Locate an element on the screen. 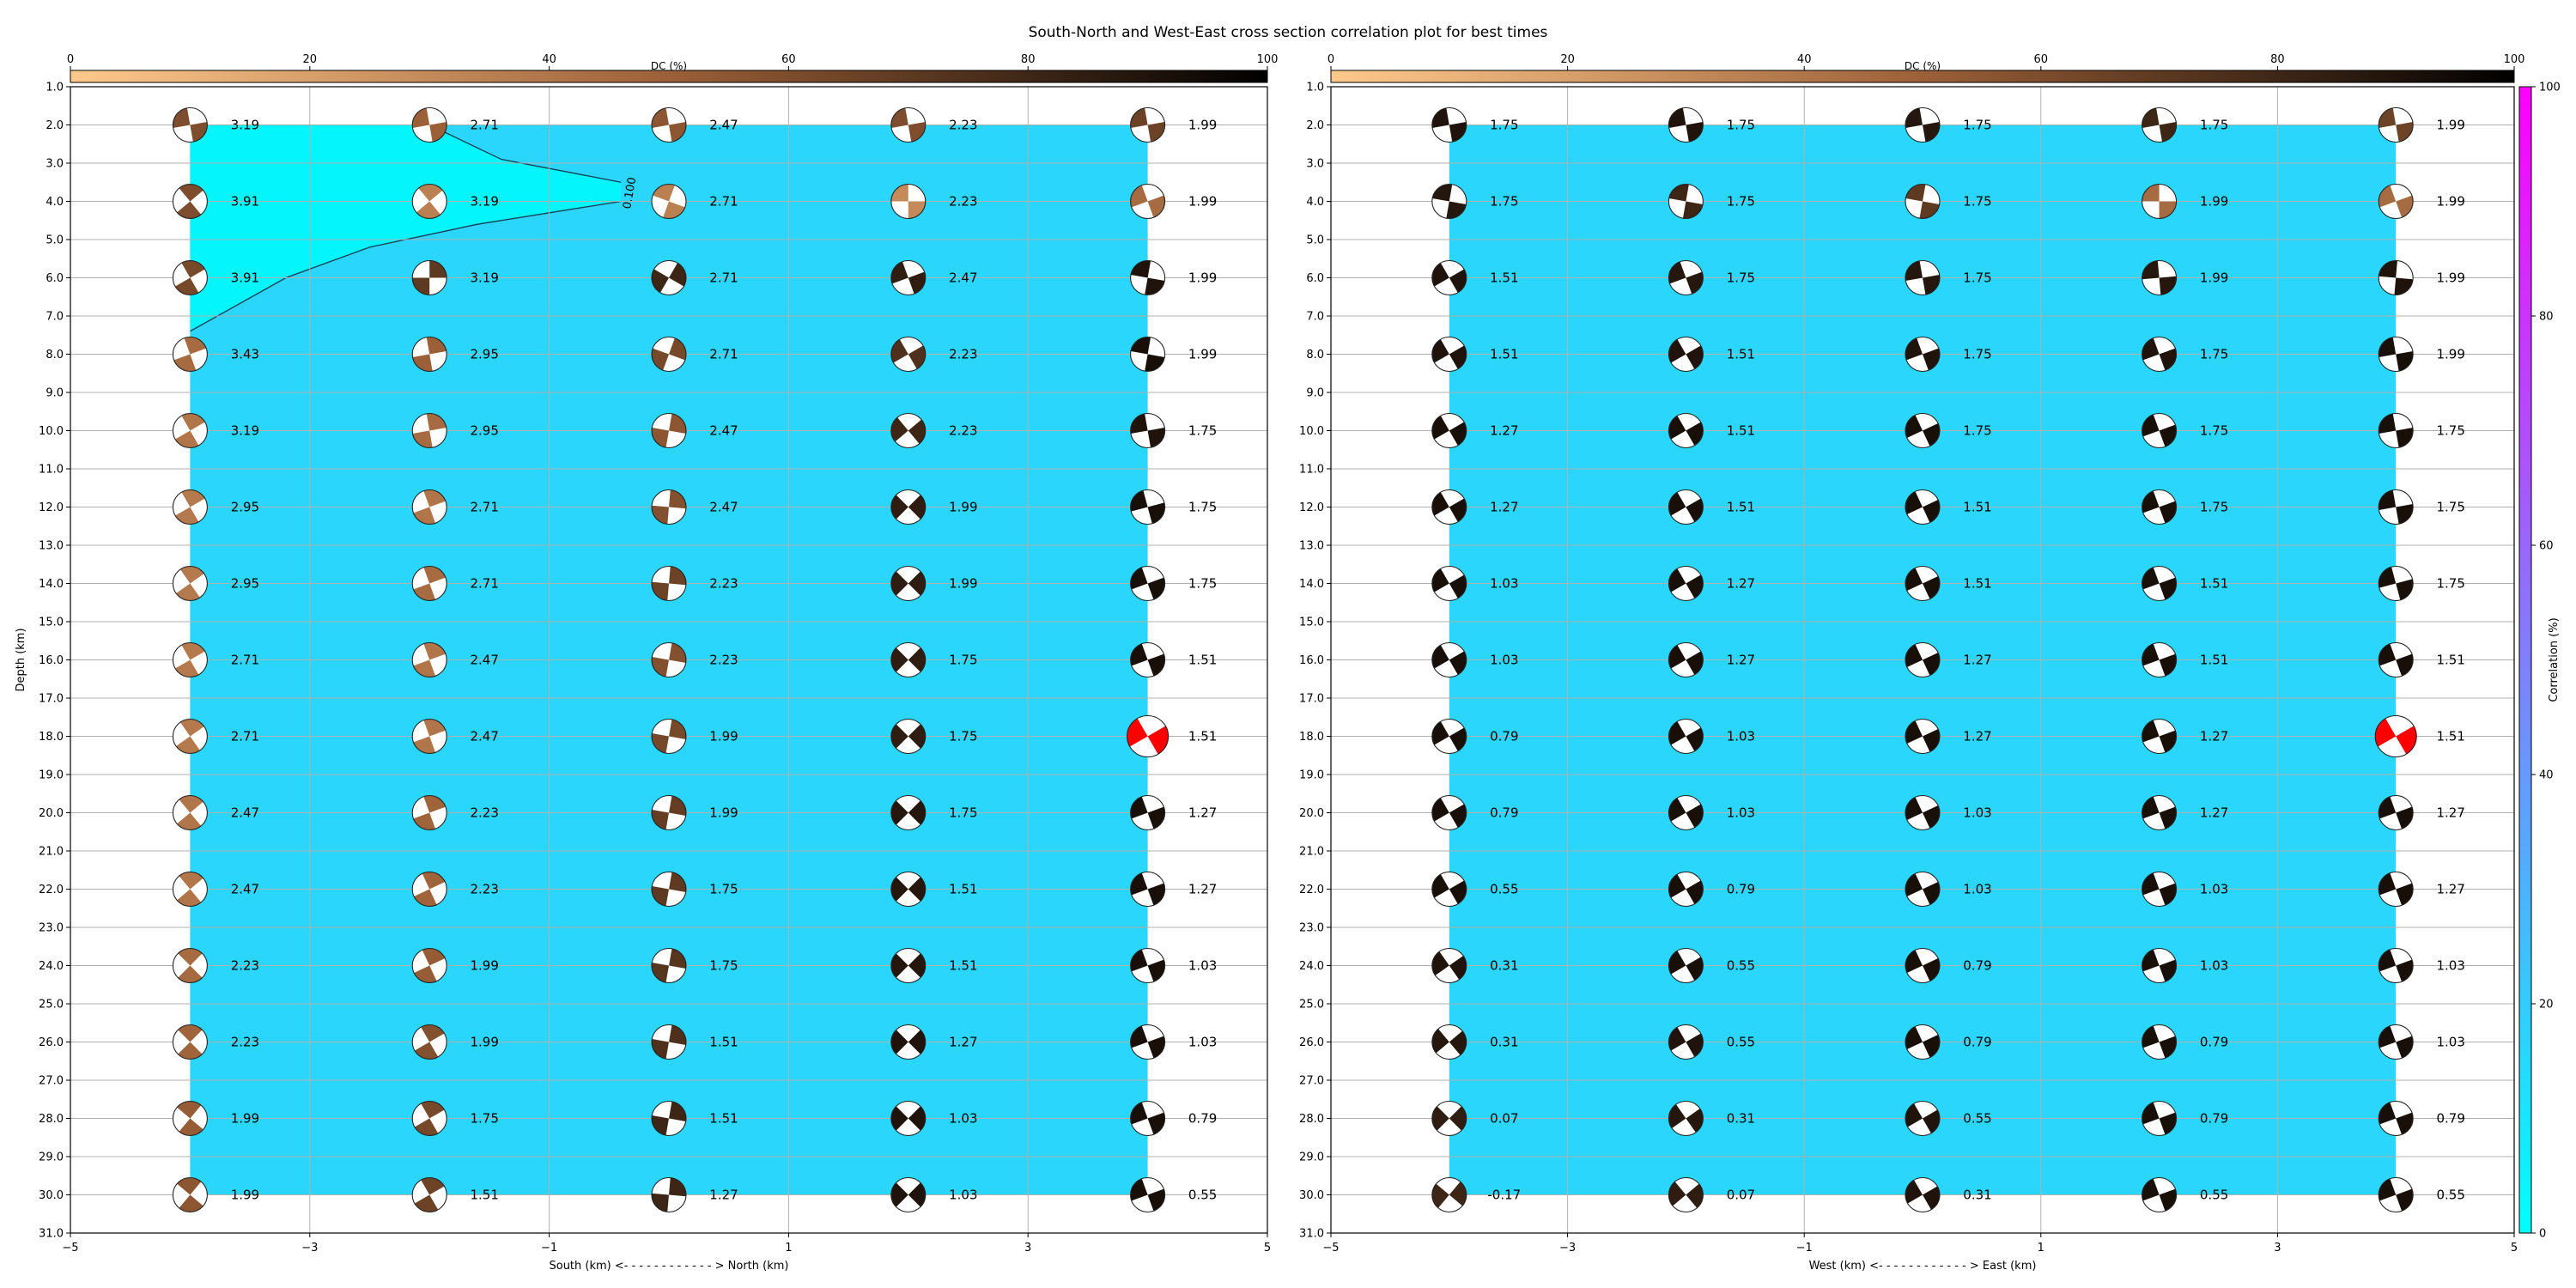 The width and height of the screenshot is (2576, 1288). x-tick-label: 1 is located at coordinates (2041, 1248).